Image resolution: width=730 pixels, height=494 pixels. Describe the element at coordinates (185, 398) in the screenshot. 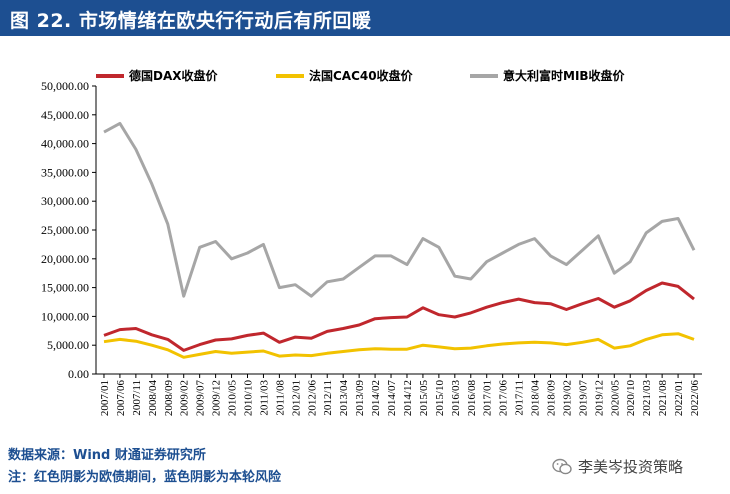

I see `x-tick-label: 2009/02` at that location.